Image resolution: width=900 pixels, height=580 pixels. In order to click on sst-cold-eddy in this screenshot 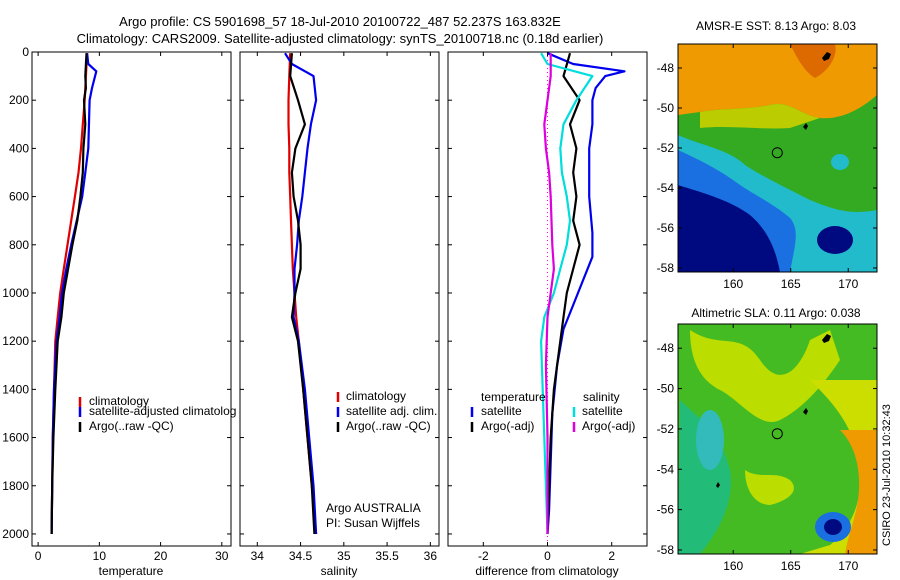, I will do `click(835, 240)`.